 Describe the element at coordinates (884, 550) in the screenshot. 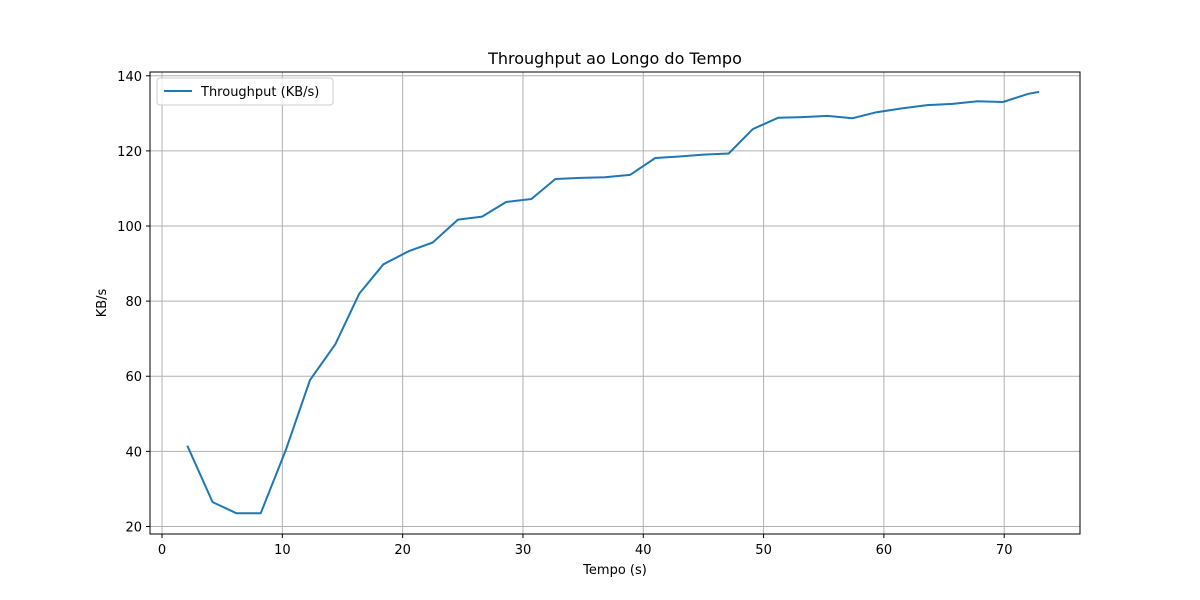

I see `x-tick-label: 60` at that location.